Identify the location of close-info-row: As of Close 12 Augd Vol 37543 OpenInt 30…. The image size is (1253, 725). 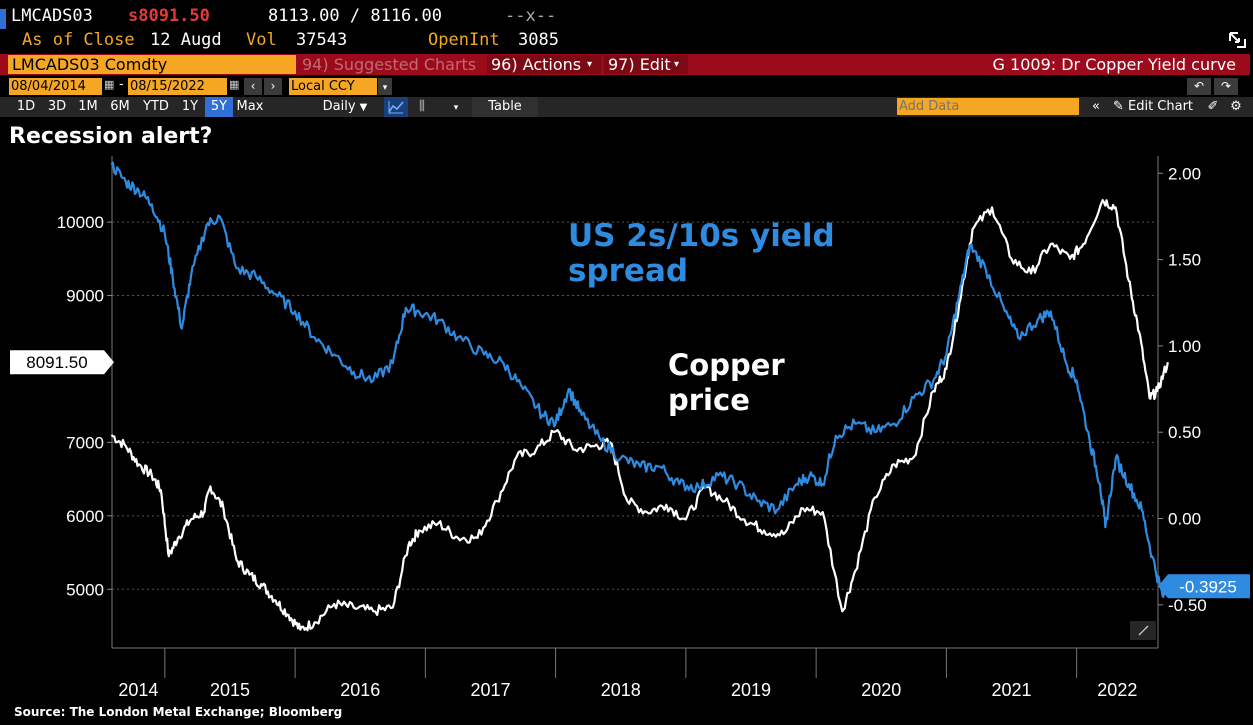
(626, 41).